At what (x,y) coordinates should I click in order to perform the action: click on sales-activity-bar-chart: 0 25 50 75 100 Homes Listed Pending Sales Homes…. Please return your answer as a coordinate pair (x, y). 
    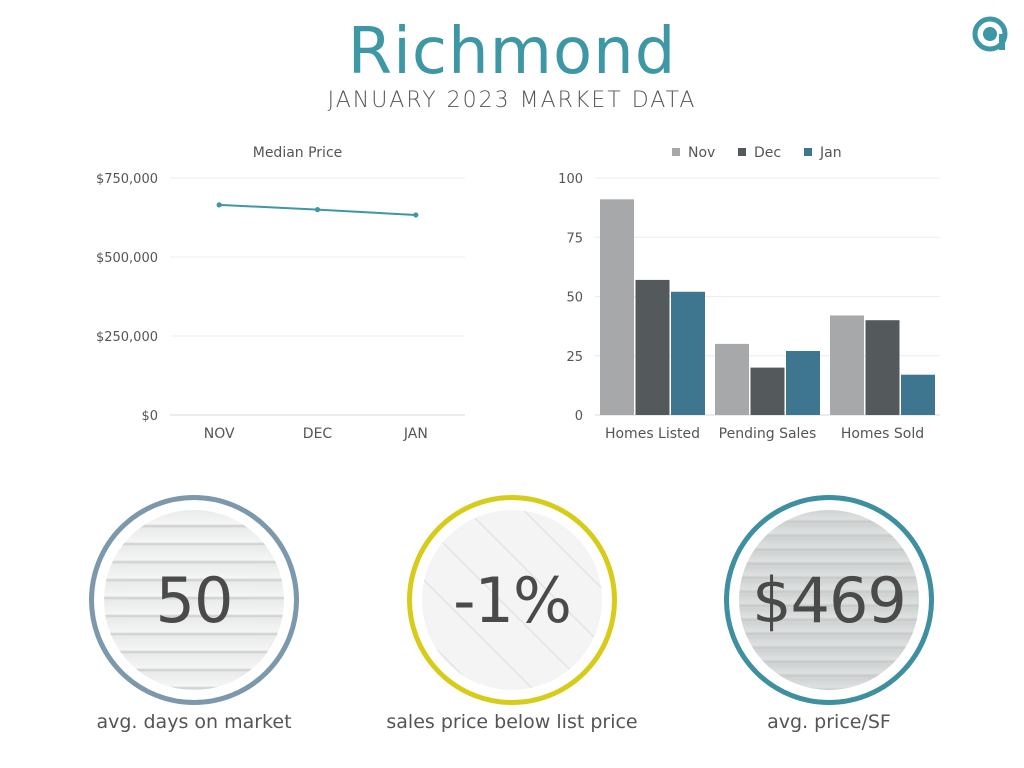
    Looking at the image, I should click on (749, 293).